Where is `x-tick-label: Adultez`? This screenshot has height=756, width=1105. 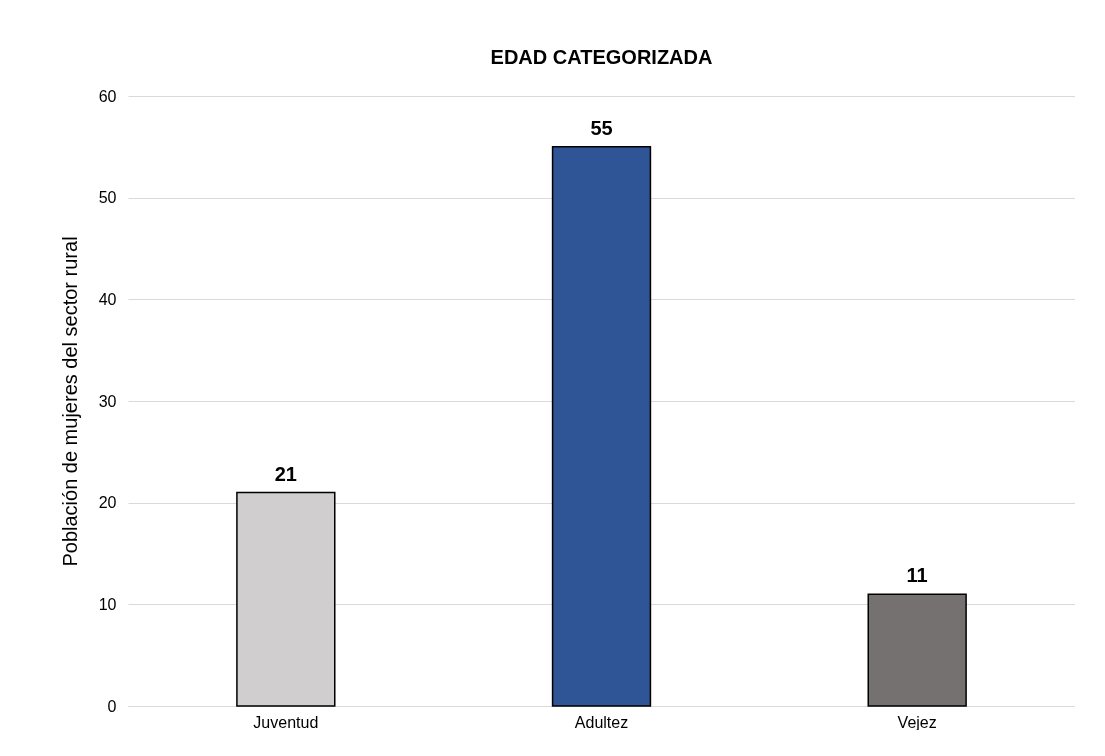
x-tick-label: Adultez is located at coordinates (601, 722).